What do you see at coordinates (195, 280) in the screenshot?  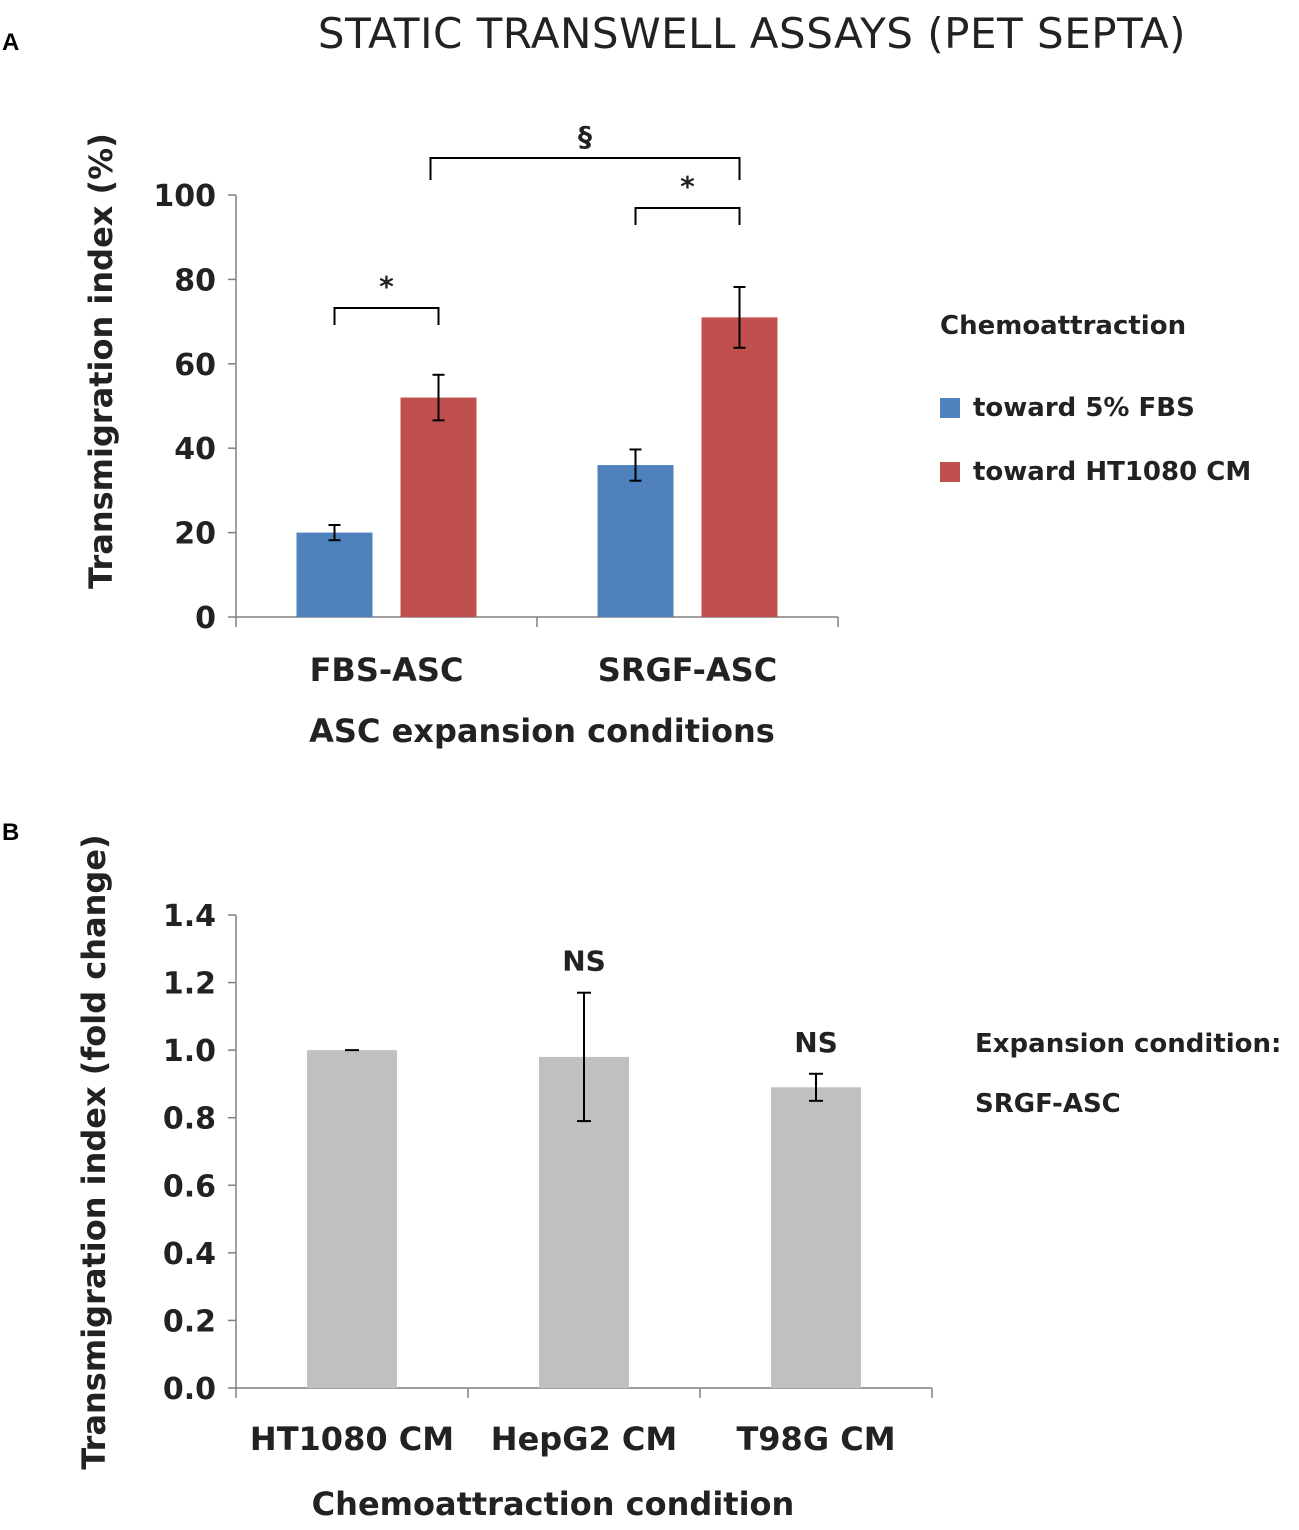 I see `chart-a-y-tick-label: 80` at bounding box center [195, 280].